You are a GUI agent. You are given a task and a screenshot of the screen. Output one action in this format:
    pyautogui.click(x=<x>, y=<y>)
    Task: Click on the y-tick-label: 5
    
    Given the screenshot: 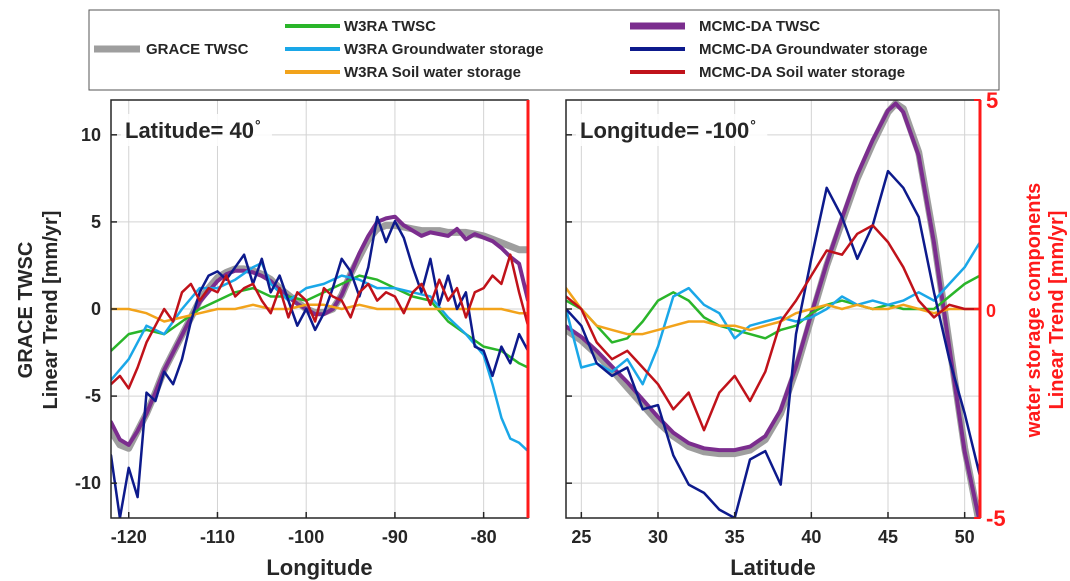 What is the action you would take?
    pyautogui.click(x=96, y=222)
    